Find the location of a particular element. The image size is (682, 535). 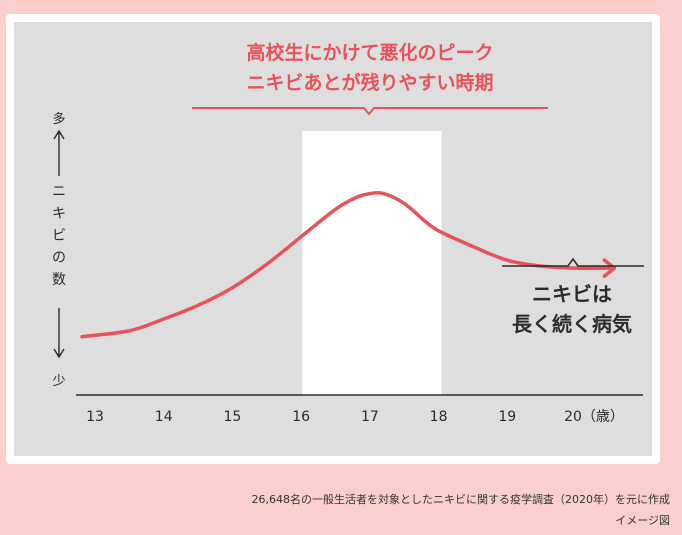

annotation-line-1: ニキビは is located at coordinates (572, 294).